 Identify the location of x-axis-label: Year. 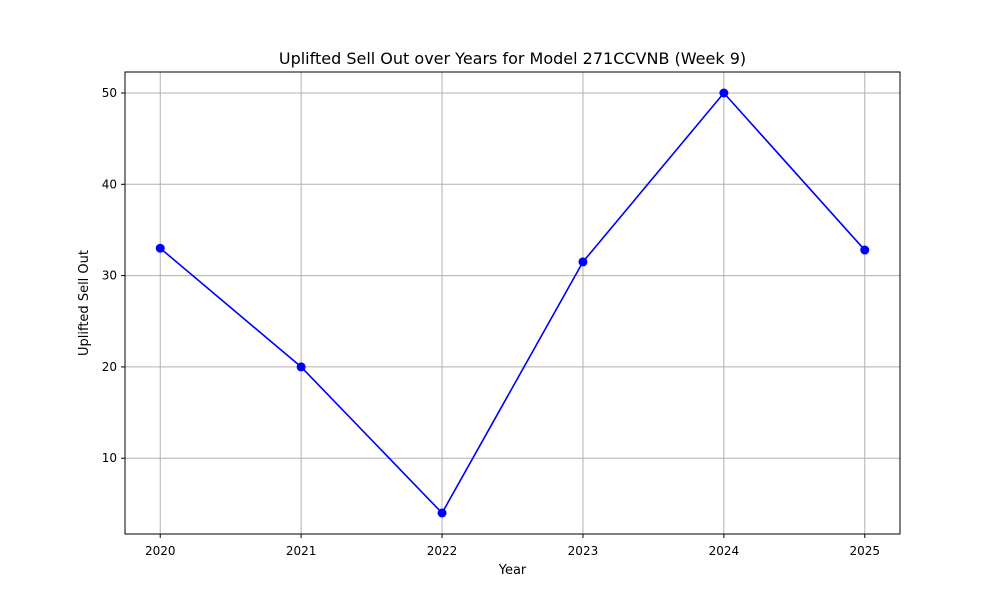
(512, 570).